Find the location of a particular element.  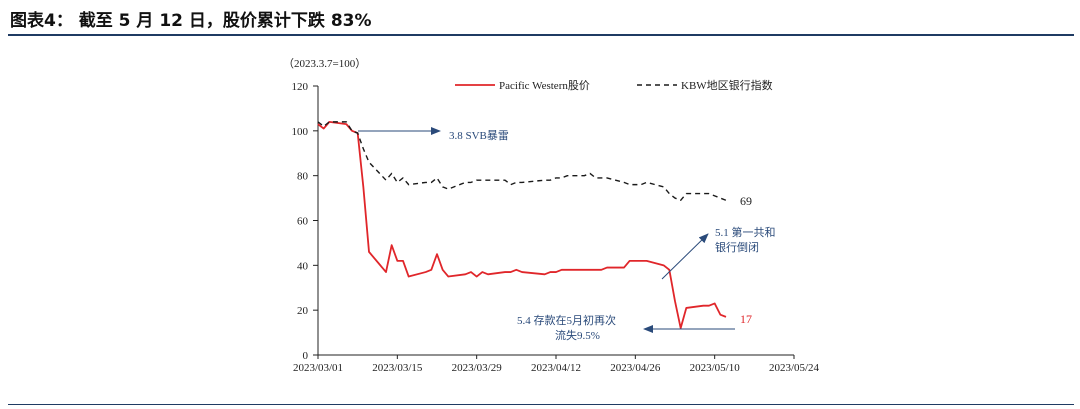

y-tick-label: 0 is located at coordinates (306, 356).